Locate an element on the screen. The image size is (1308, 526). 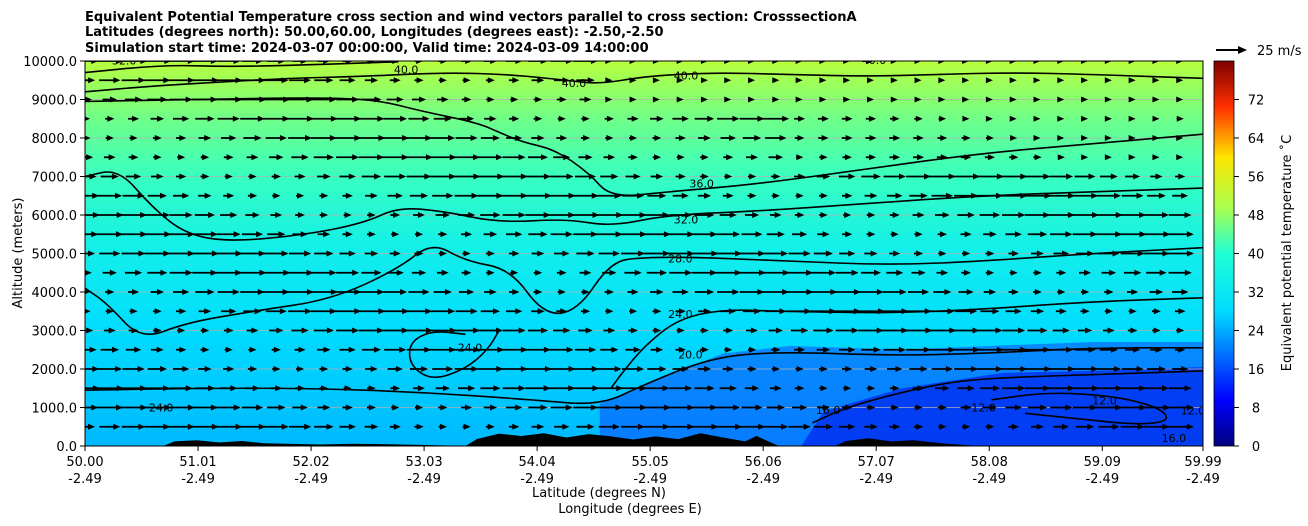
x-tick-label-lat: 51.01 is located at coordinates (197, 462).